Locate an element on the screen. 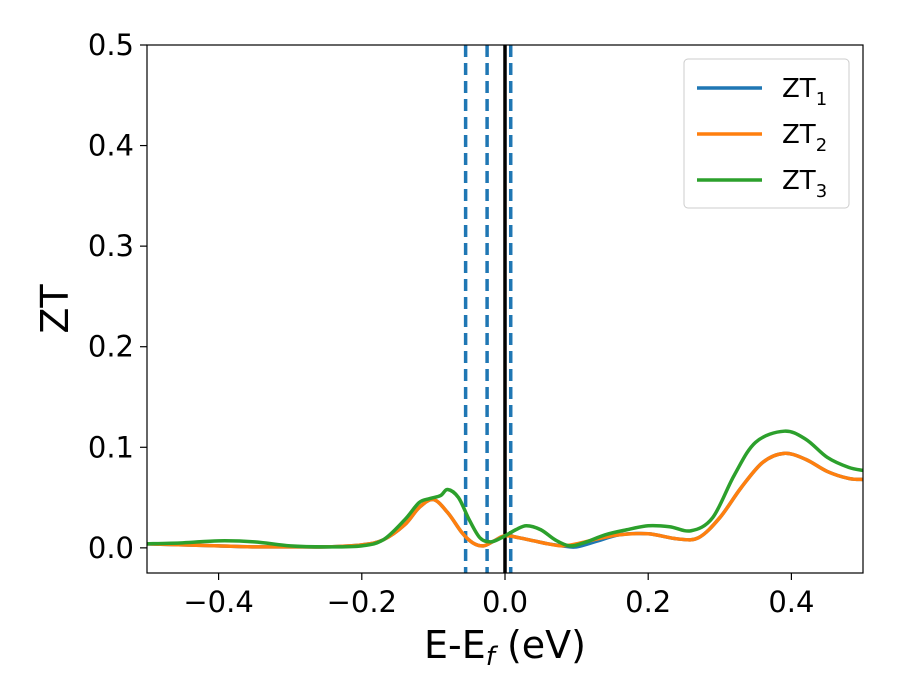 This screenshot has width=900, height=700. legend-entries: ZT1 ZT2 ZT3 is located at coordinates (762, 138).